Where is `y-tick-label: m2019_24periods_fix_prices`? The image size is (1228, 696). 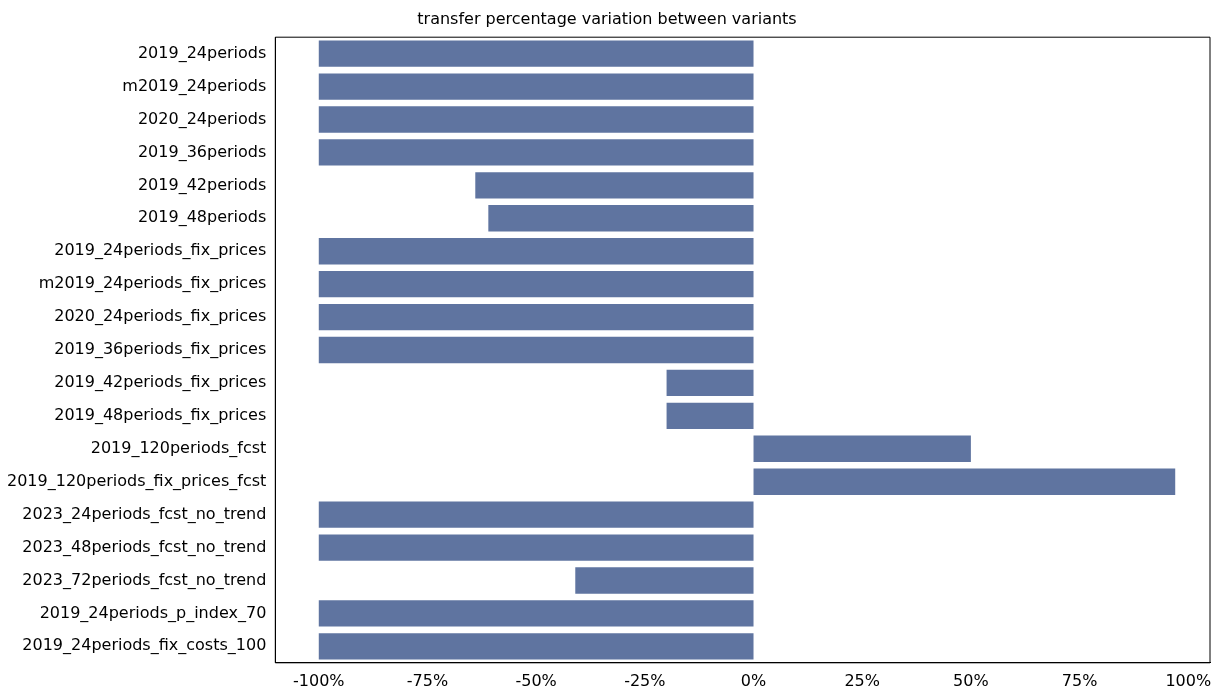
y-tick-label: m2019_24periods_fix_prices is located at coordinates (152, 283).